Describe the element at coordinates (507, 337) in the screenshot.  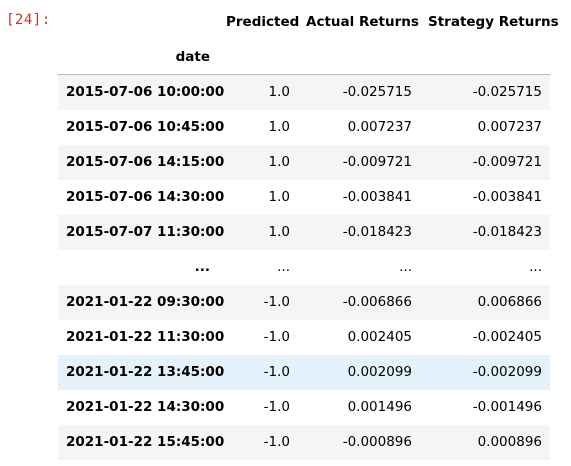
I see `cell-strategy-returns: -0.002405` at that location.